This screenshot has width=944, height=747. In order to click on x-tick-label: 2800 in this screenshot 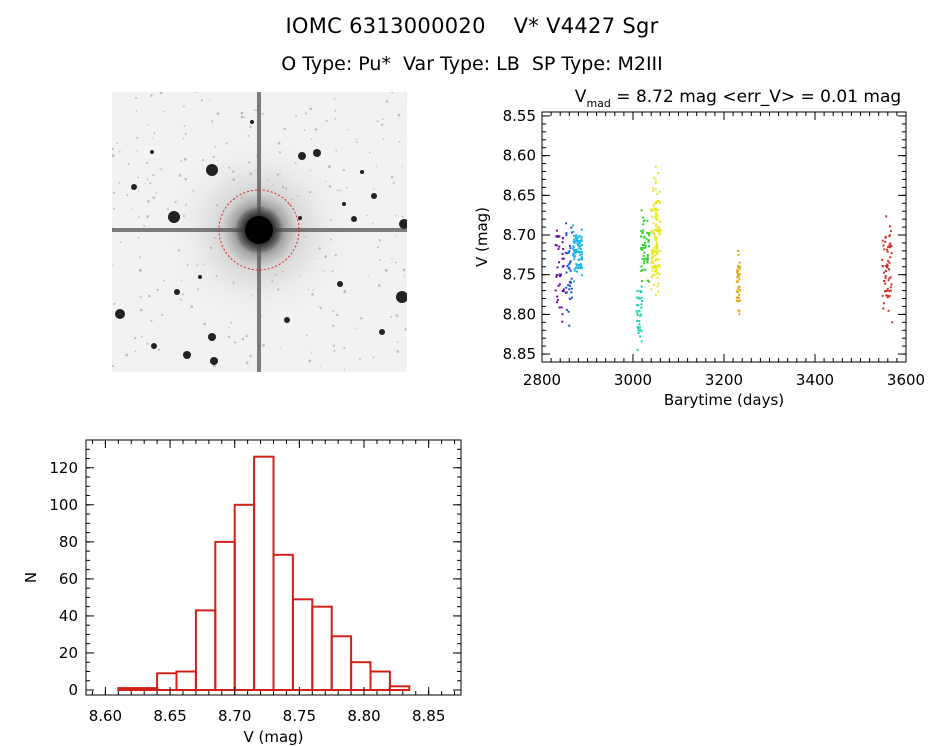, I will do `click(542, 380)`.